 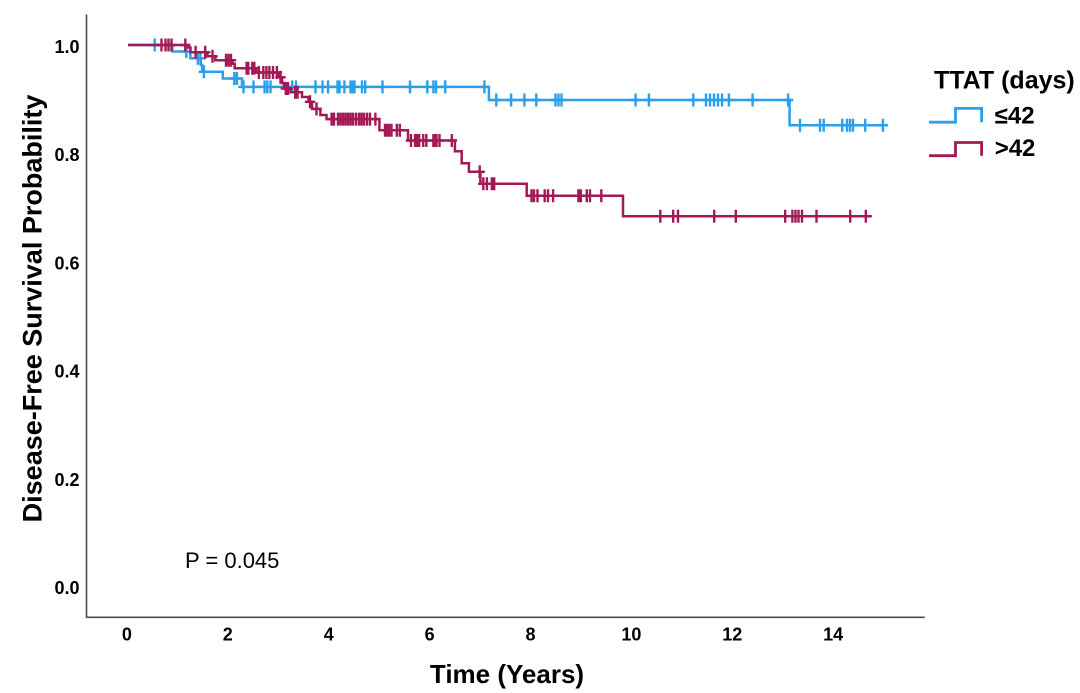 I want to click on svg-text: 0.0, so click(x=66, y=588).